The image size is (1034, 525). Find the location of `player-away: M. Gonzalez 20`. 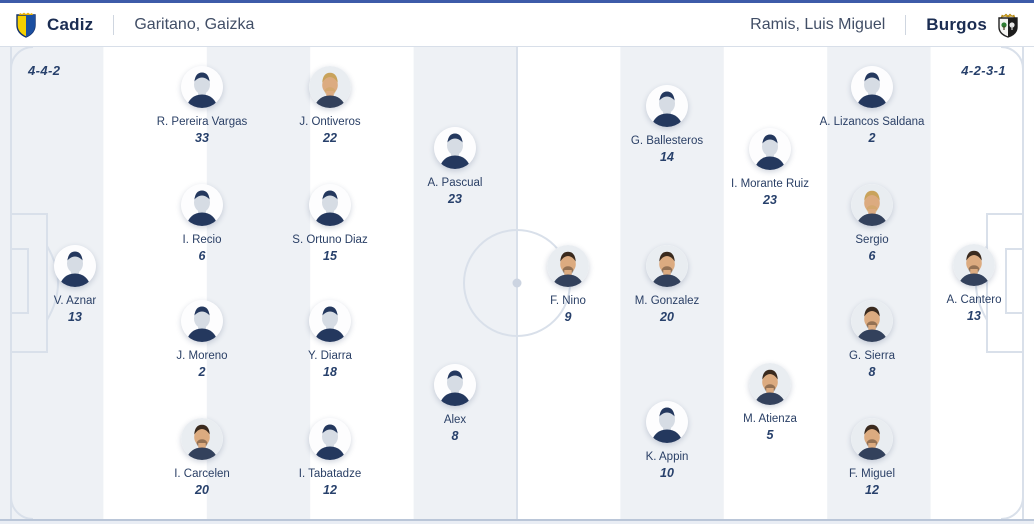

player-away: M. Gonzalez 20 is located at coordinates (667, 284).